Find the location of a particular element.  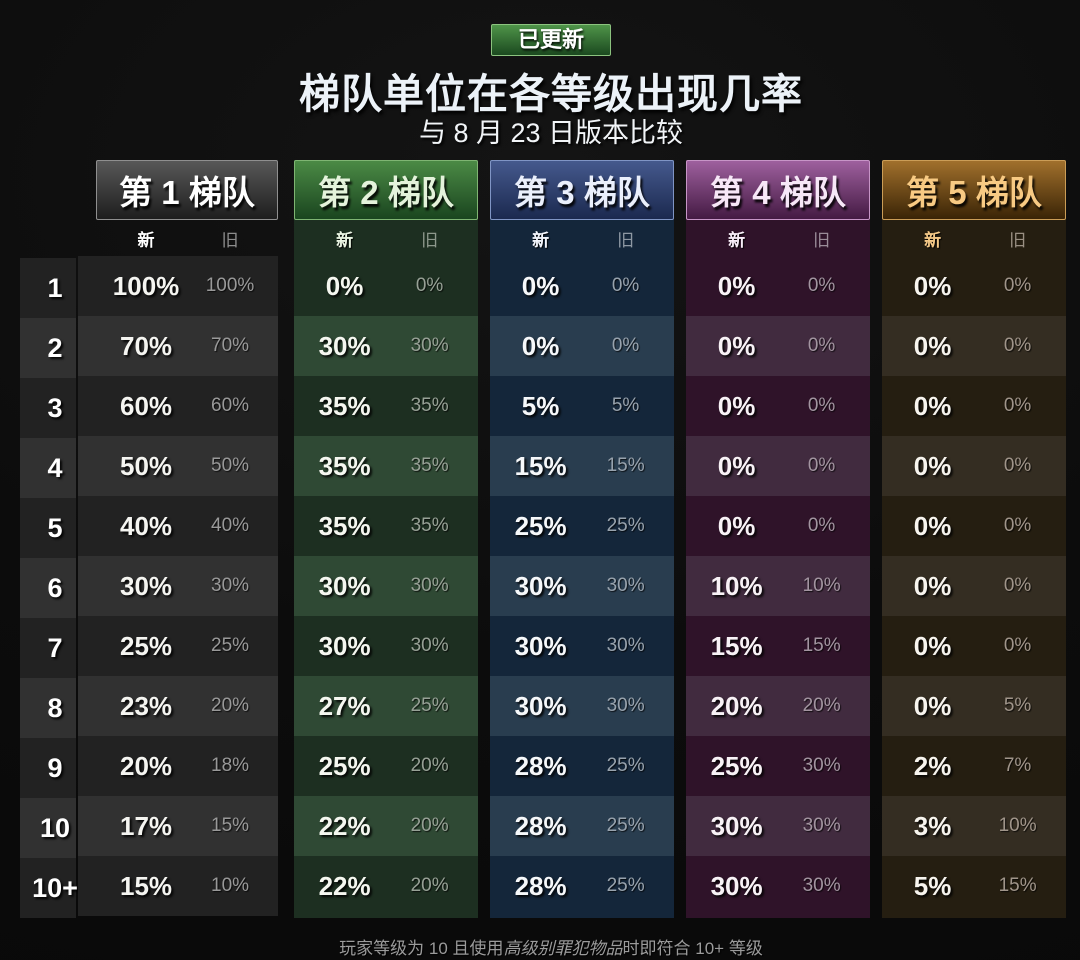

value-new: 2% is located at coordinates (932, 765).